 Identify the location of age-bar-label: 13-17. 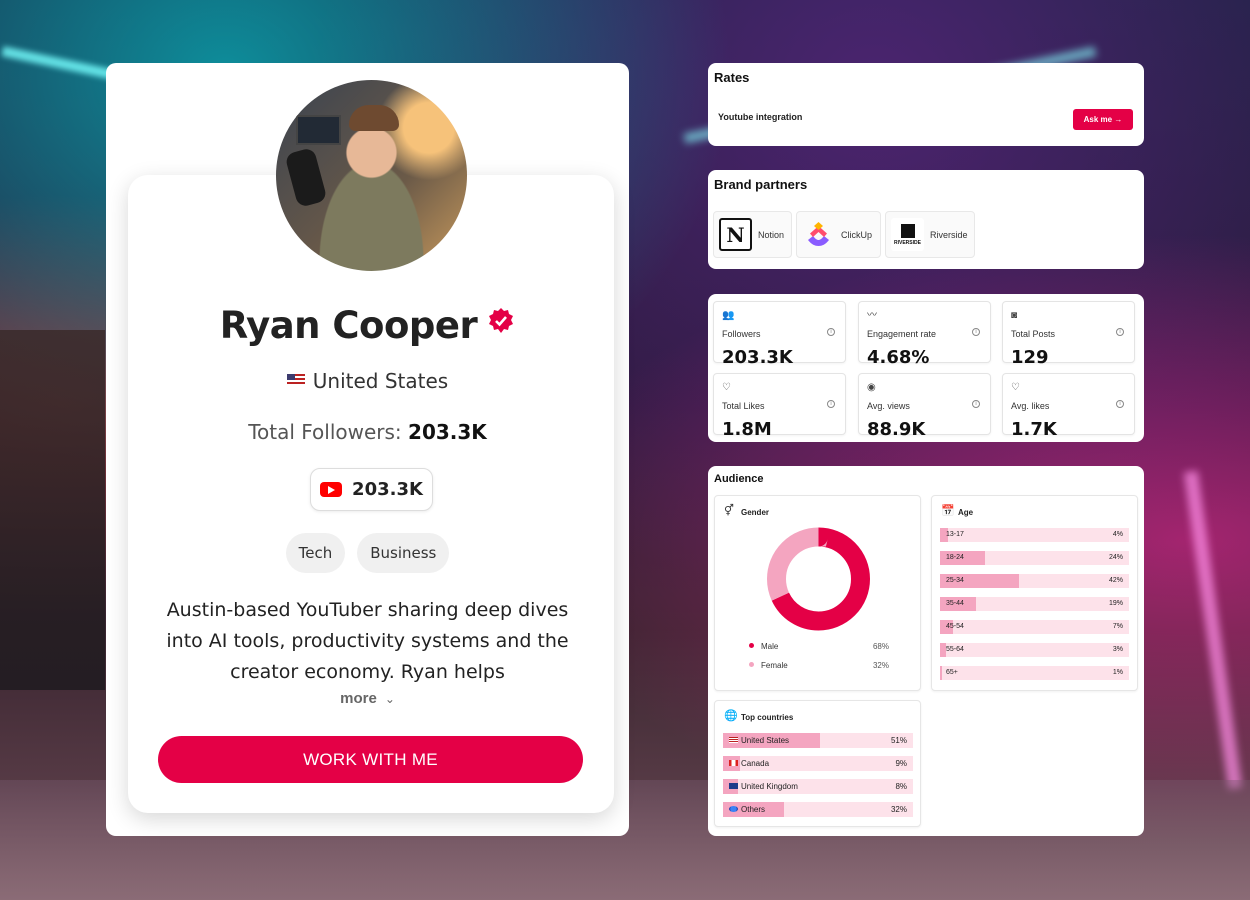
(955, 534).